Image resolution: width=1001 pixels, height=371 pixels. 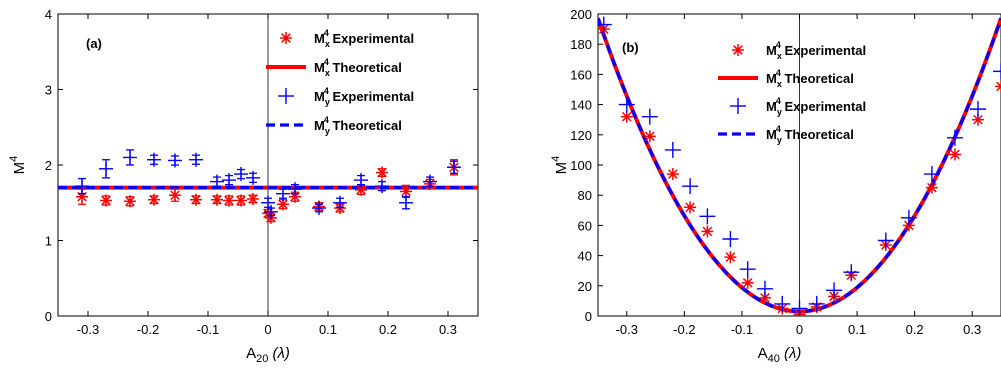 I want to click on legend-entry-label: My4 Theoretical, so click(x=810, y=134).